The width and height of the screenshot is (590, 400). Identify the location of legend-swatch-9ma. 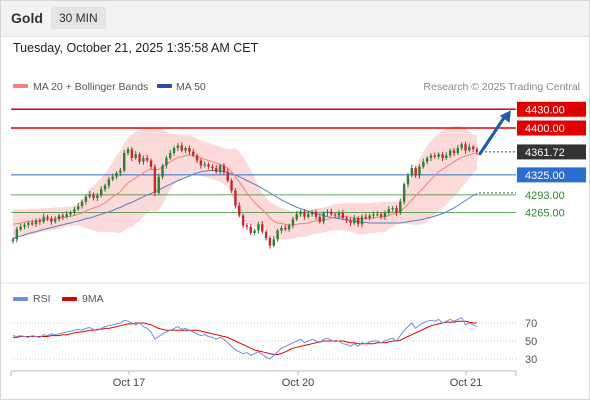
(69, 299).